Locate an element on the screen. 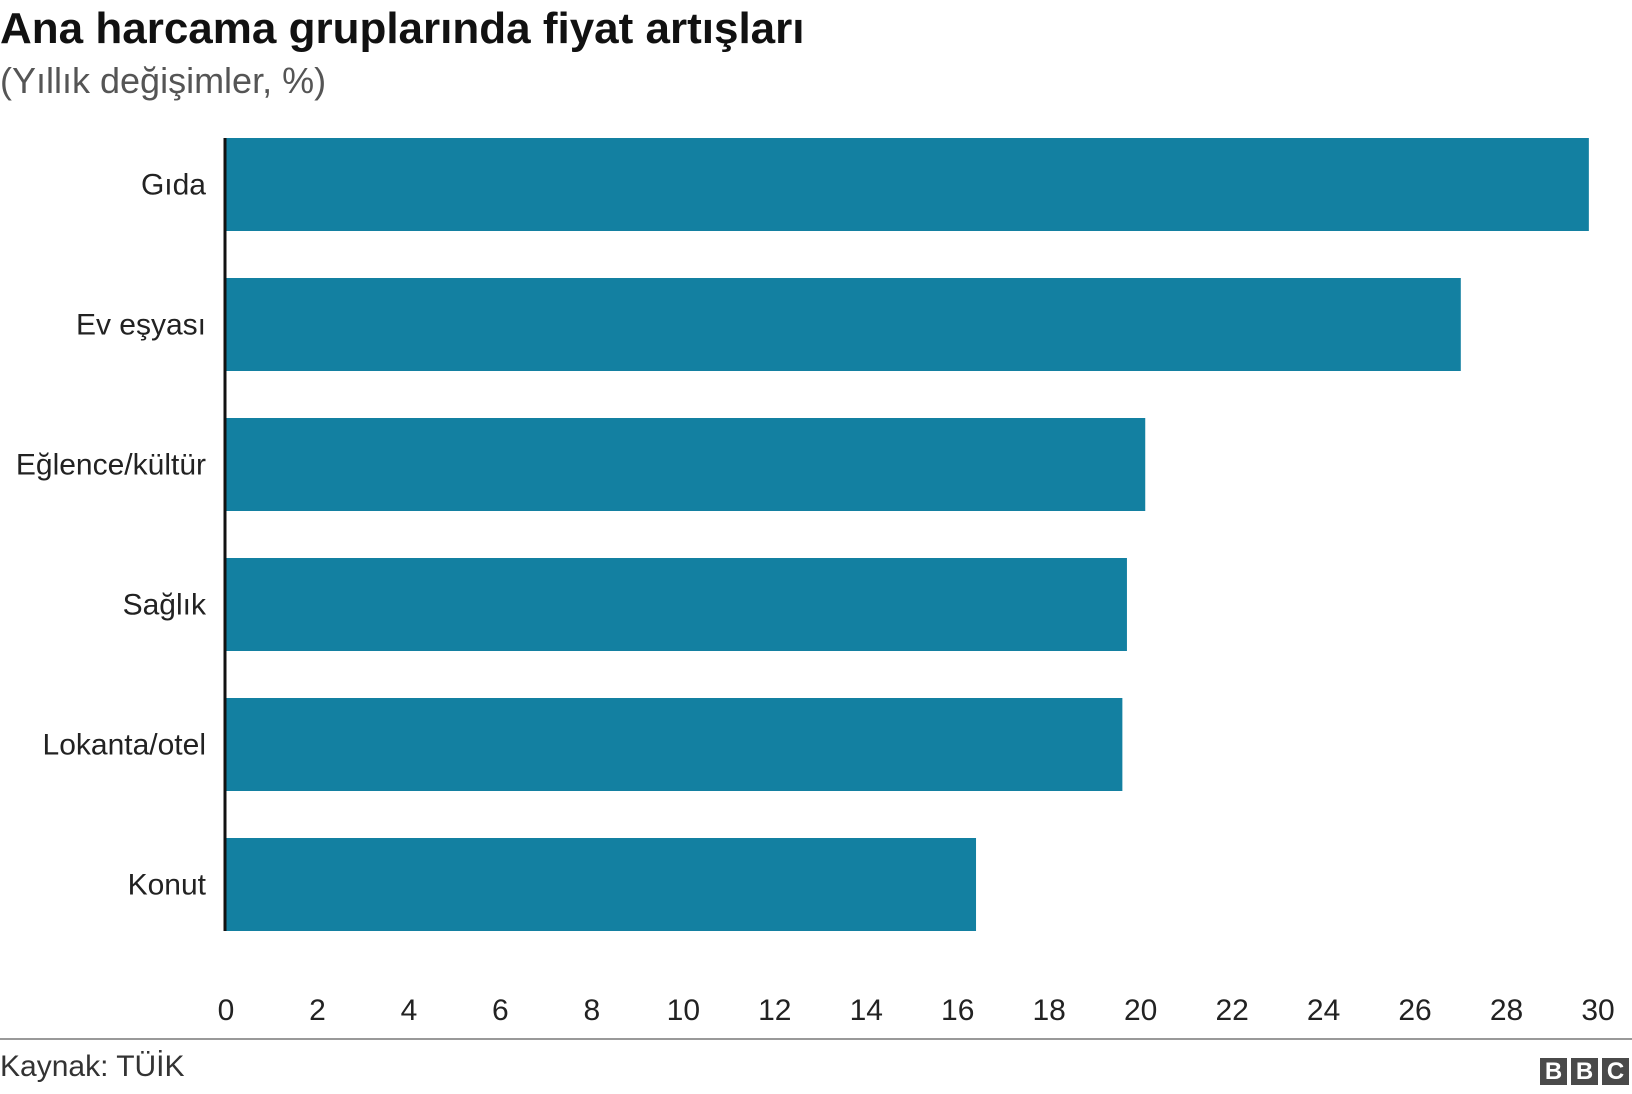 This screenshot has width=1632, height=1094. category-label: Lokanta/otel is located at coordinates (124, 745).